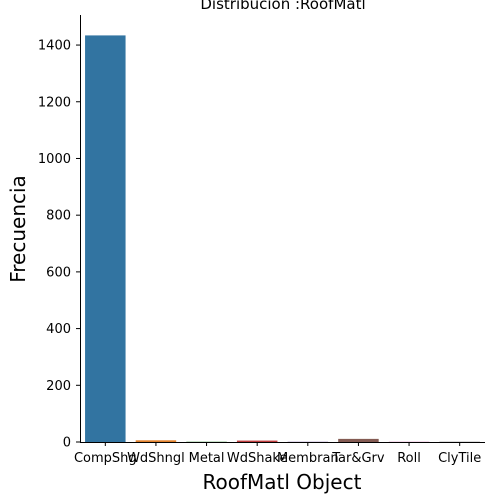  Describe the element at coordinates (105, 458) in the screenshot. I see `x-tick-label: CompShg` at that location.